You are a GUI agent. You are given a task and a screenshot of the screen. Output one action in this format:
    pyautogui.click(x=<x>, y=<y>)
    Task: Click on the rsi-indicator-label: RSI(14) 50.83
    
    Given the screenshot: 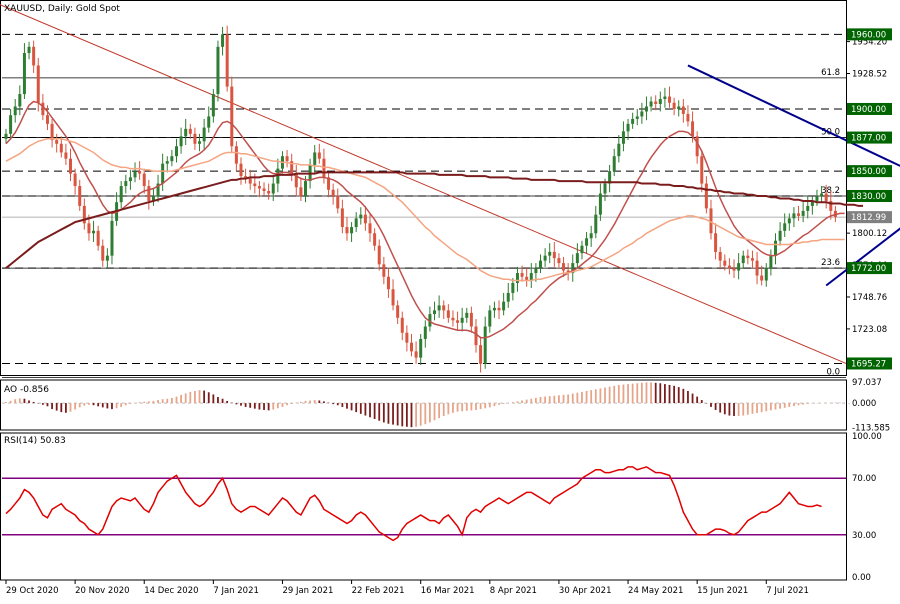 What is the action you would take?
    pyautogui.click(x=35, y=441)
    